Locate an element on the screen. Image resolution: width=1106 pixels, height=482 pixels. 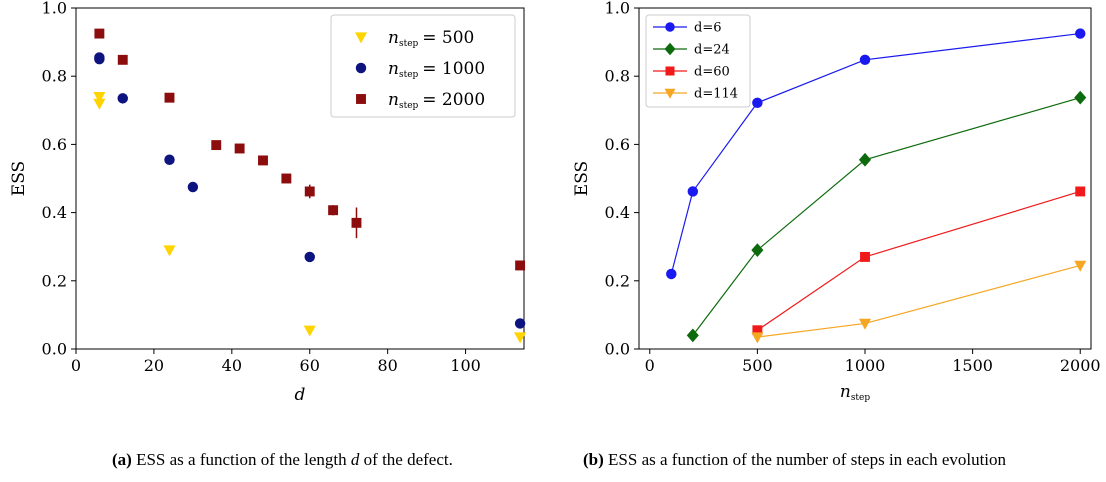
chart-a-legend: nstep = 500 nstep = 1000 nstep = 2000 is located at coordinates (423, 66).